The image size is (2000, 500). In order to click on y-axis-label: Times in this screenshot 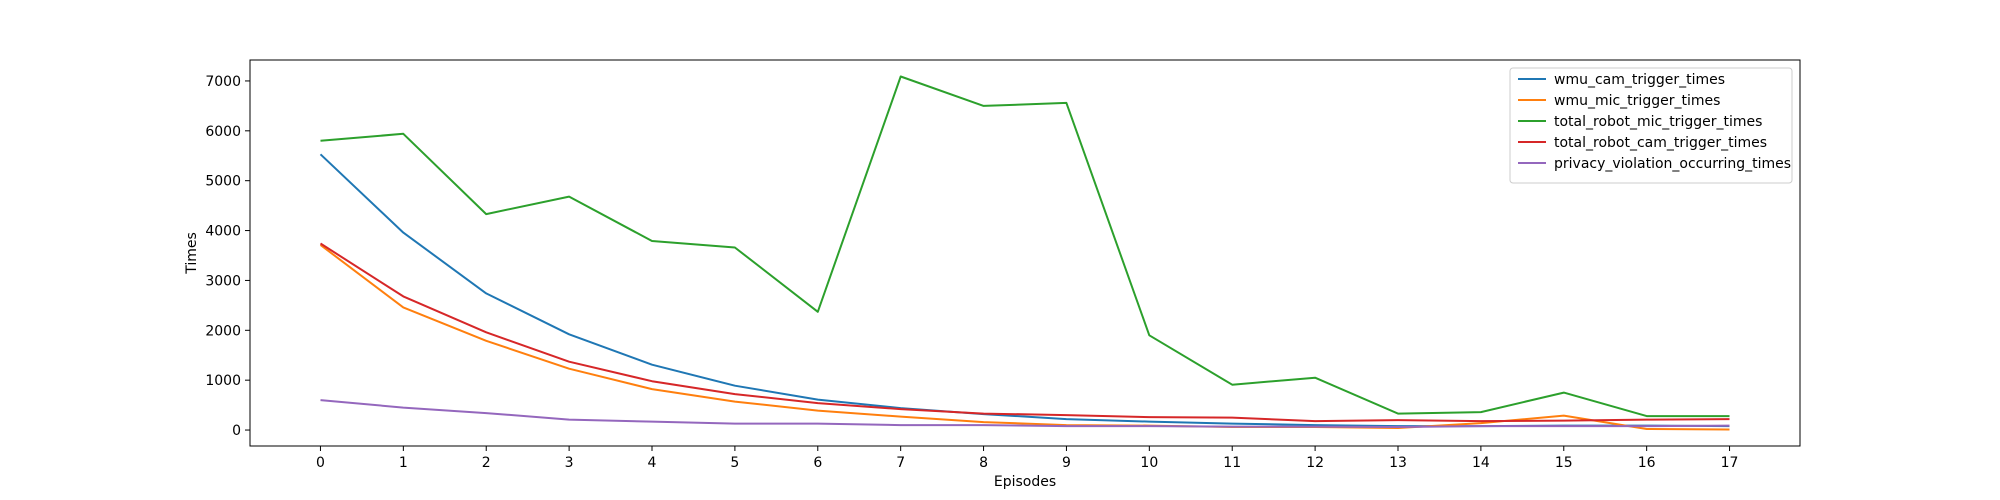, I will do `click(192, 253)`.